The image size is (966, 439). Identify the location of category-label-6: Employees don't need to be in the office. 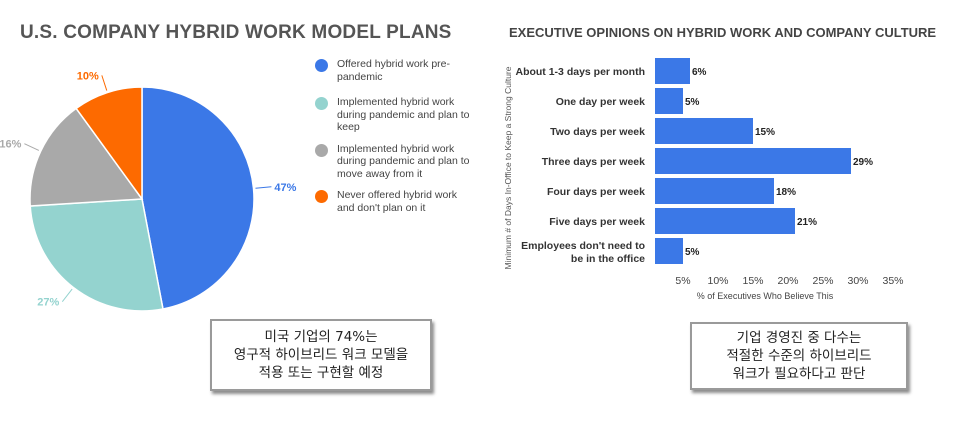
(583, 252).